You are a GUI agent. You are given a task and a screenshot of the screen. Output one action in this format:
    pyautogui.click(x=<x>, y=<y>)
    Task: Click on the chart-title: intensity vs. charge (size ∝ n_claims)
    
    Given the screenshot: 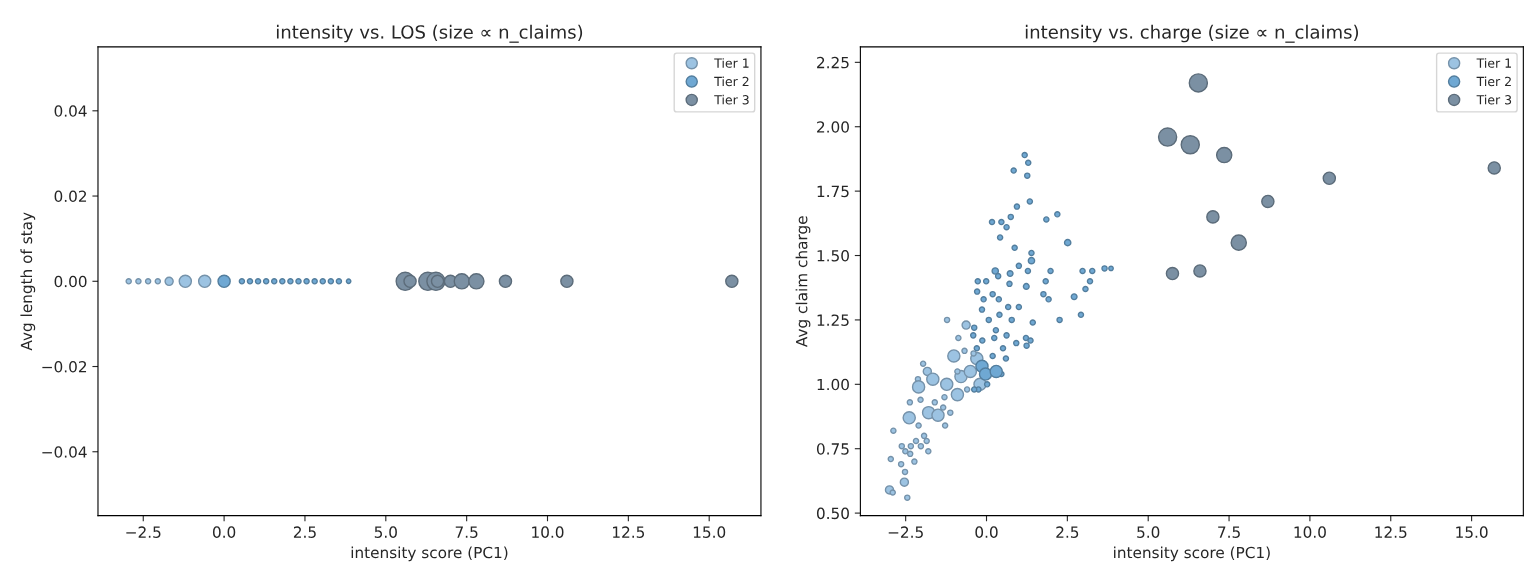 What is the action you would take?
    pyautogui.click(x=1192, y=33)
    